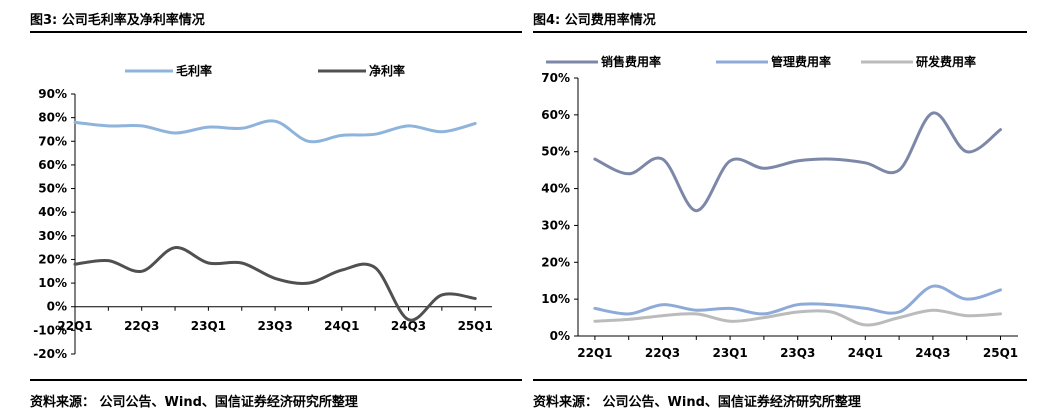 Image resolution: width=1044 pixels, height=416 pixels. What do you see at coordinates (555, 262) in the screenshot?
I see `expense-ratio-chart-y-tick-label: 20%` at bounding box center [555, 262].